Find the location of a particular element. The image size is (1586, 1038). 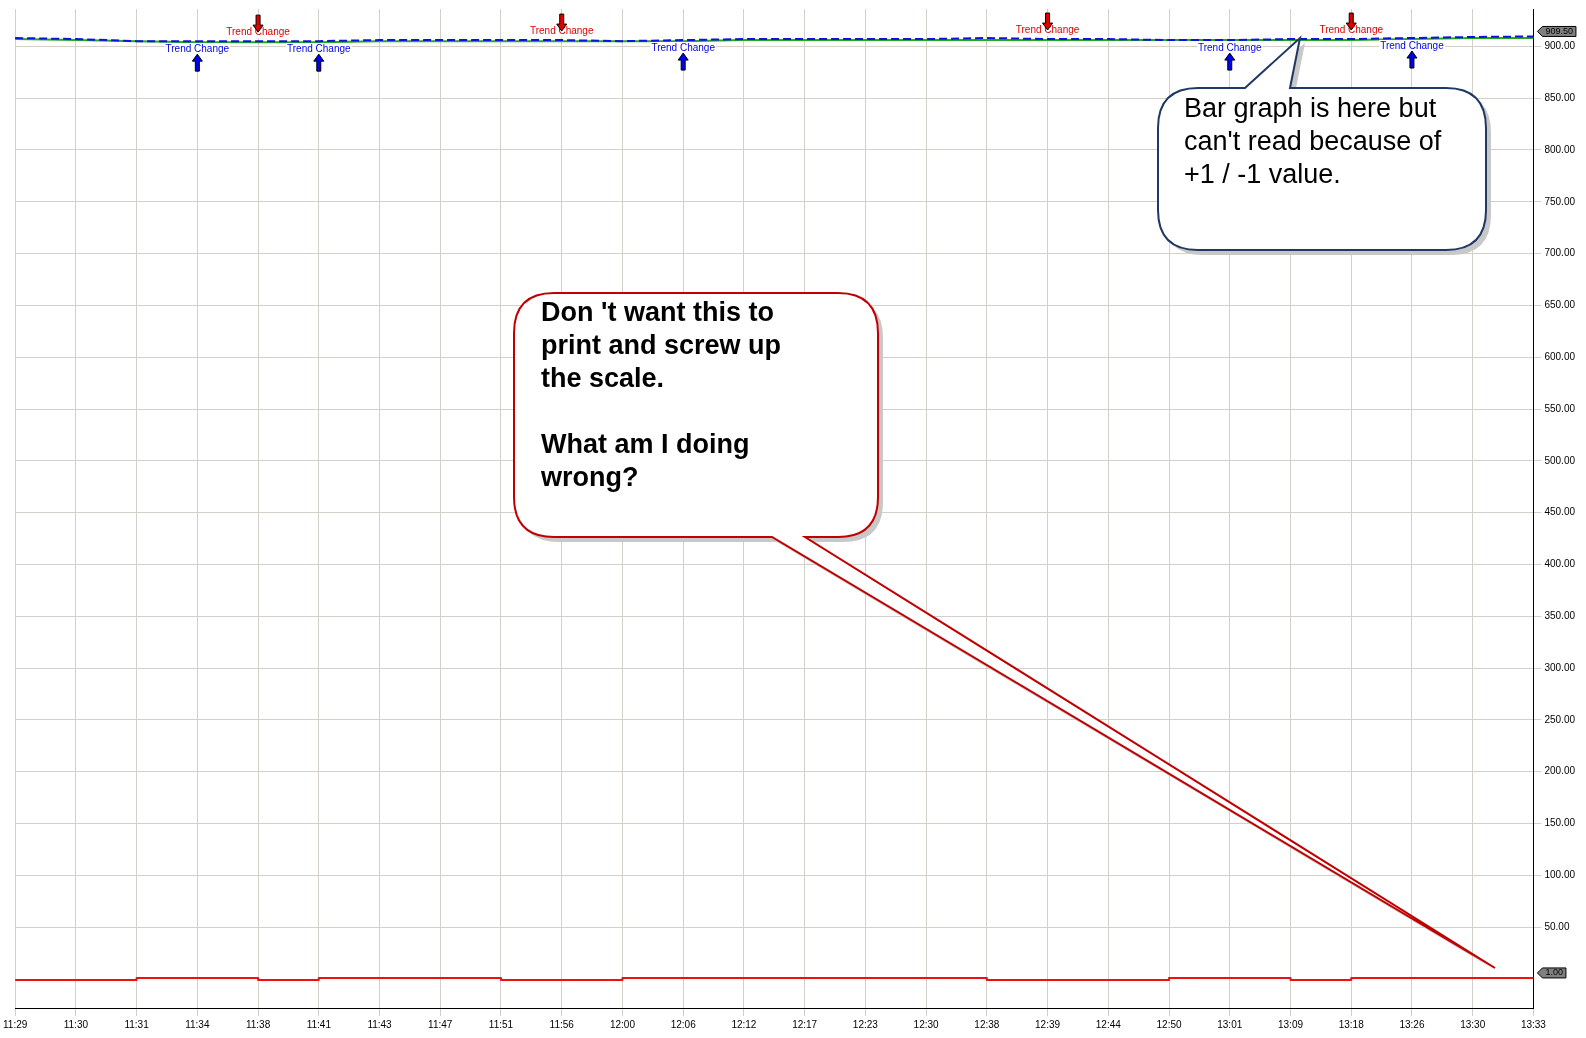

x-tick-label: 13:18 is located at coordinates (1351, 1024).